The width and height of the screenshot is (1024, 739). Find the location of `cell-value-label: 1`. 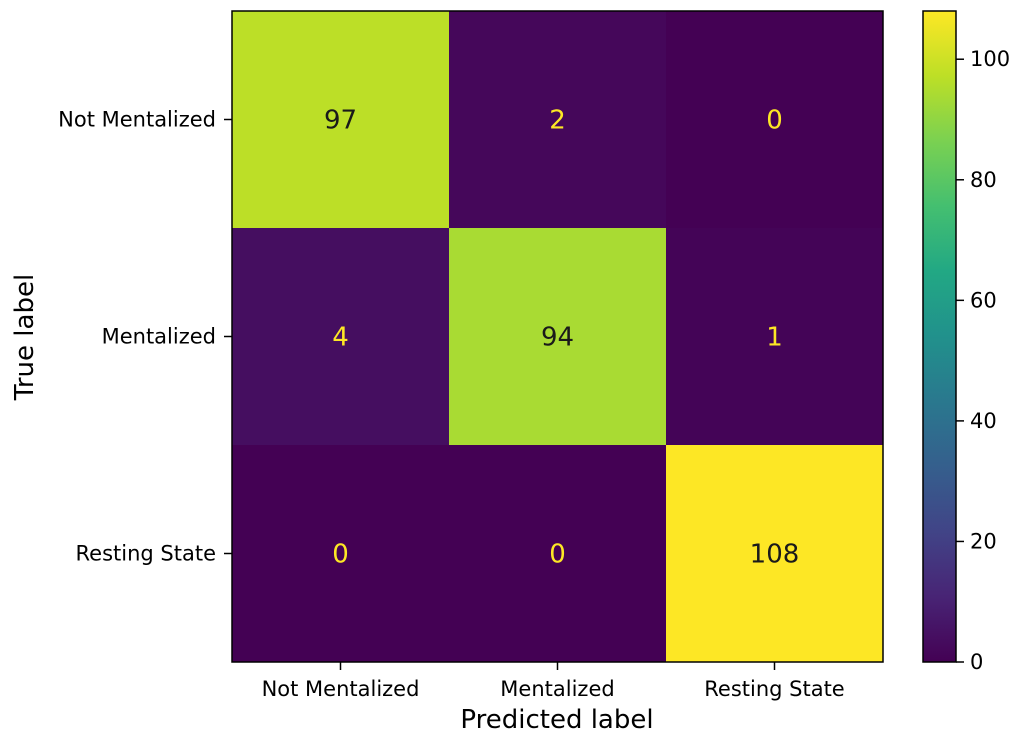

cell-value-label: 1 is located at coordinates (774, 338).